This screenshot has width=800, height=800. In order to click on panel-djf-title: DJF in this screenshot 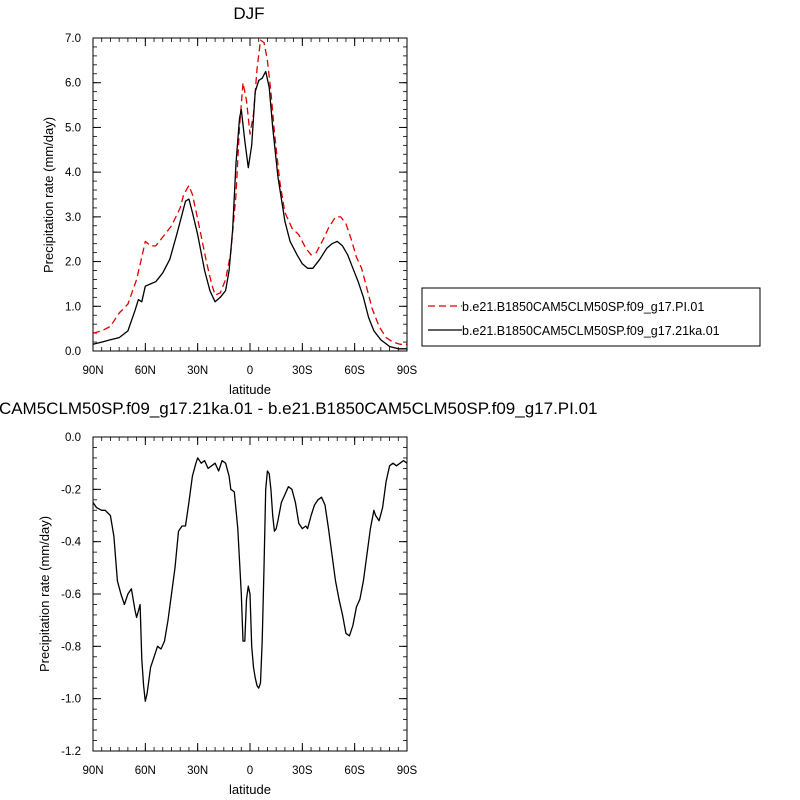, I will do `click(248, 13)`.